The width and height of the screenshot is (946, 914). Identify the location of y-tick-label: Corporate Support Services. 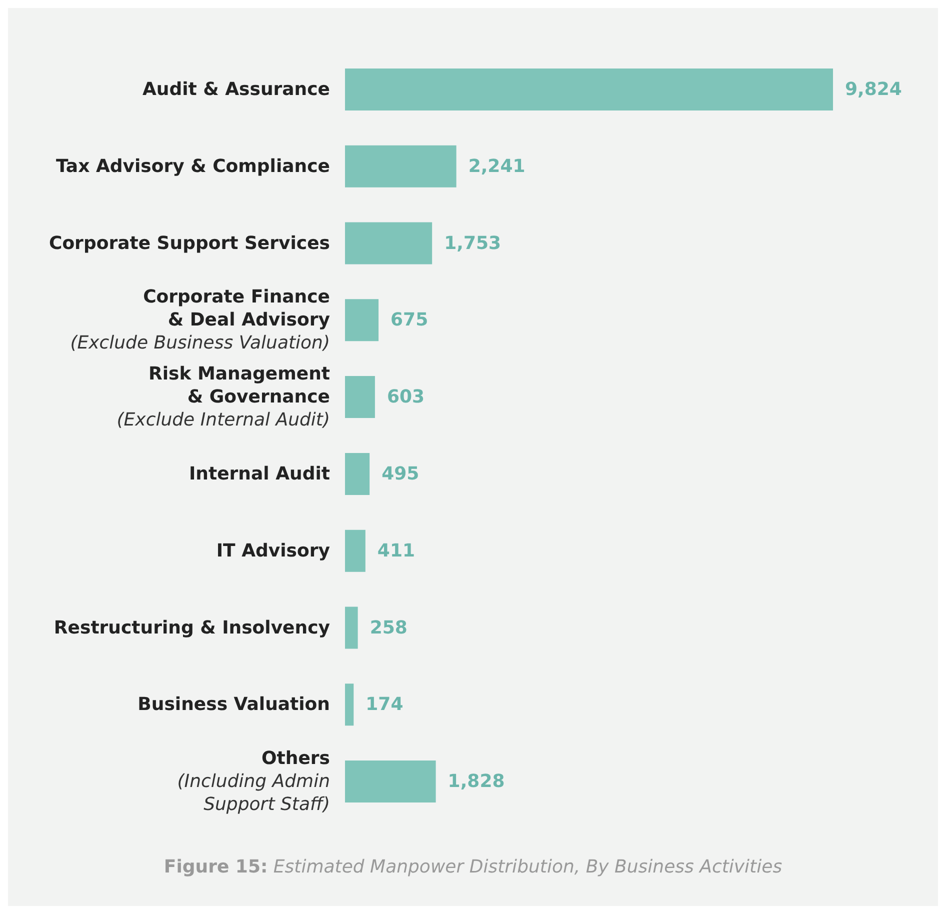
(189, 243).